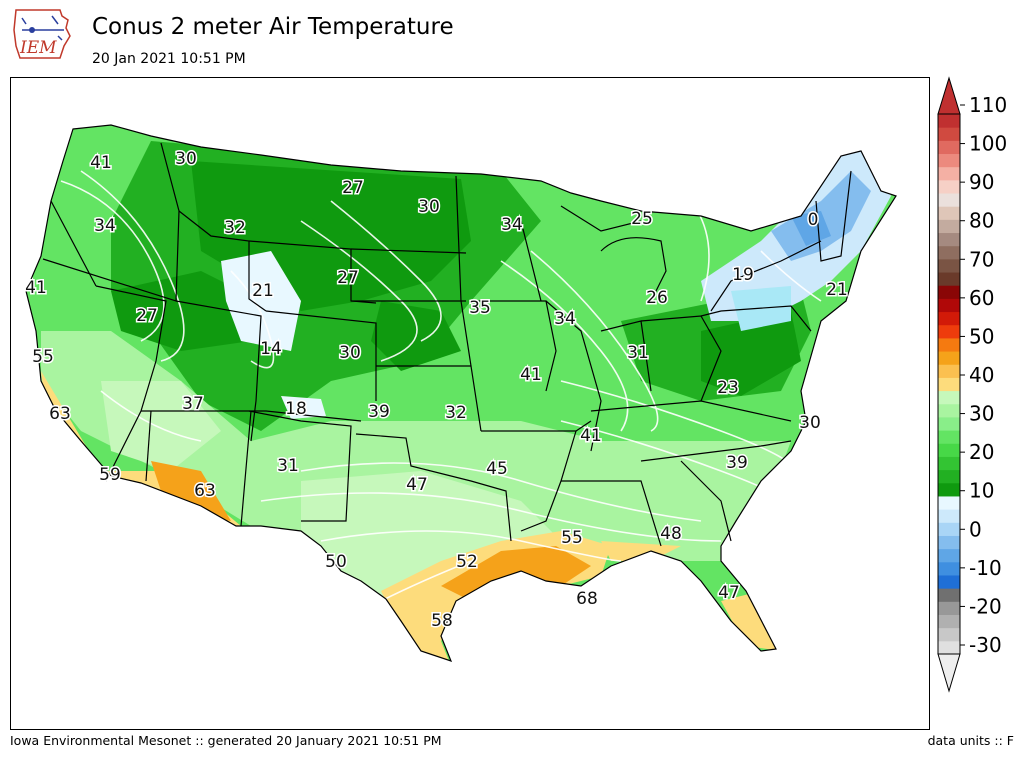 This screenshot has height=768, width=1024. I want to click on colorbar-top-arrow, so click(949, 95).